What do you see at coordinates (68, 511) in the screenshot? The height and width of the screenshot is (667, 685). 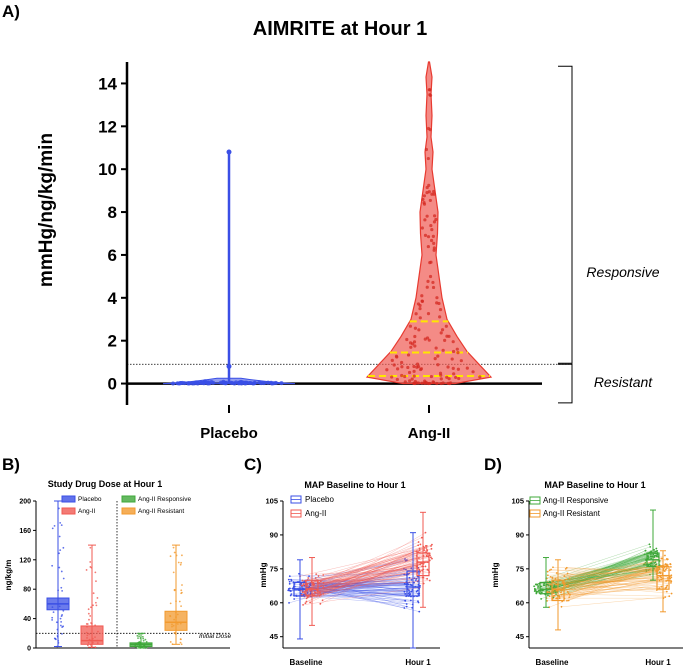 I see `legend-b-swatch-angii` at bounding box center [68, 511].